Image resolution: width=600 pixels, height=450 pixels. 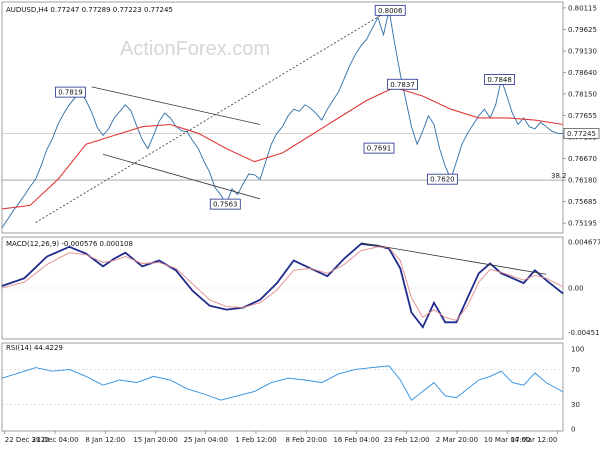 What do you see at coordinates (181, 176) in the screenshot?
I see `trendline-lower-channel` at bounding box center [181, 176].